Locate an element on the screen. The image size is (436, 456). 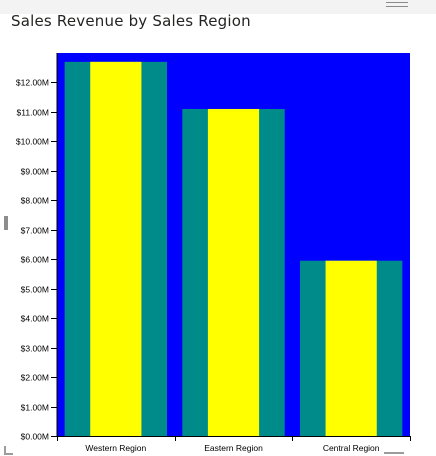
y-tick-label: $10.00M is located at coordinates (32, 142).